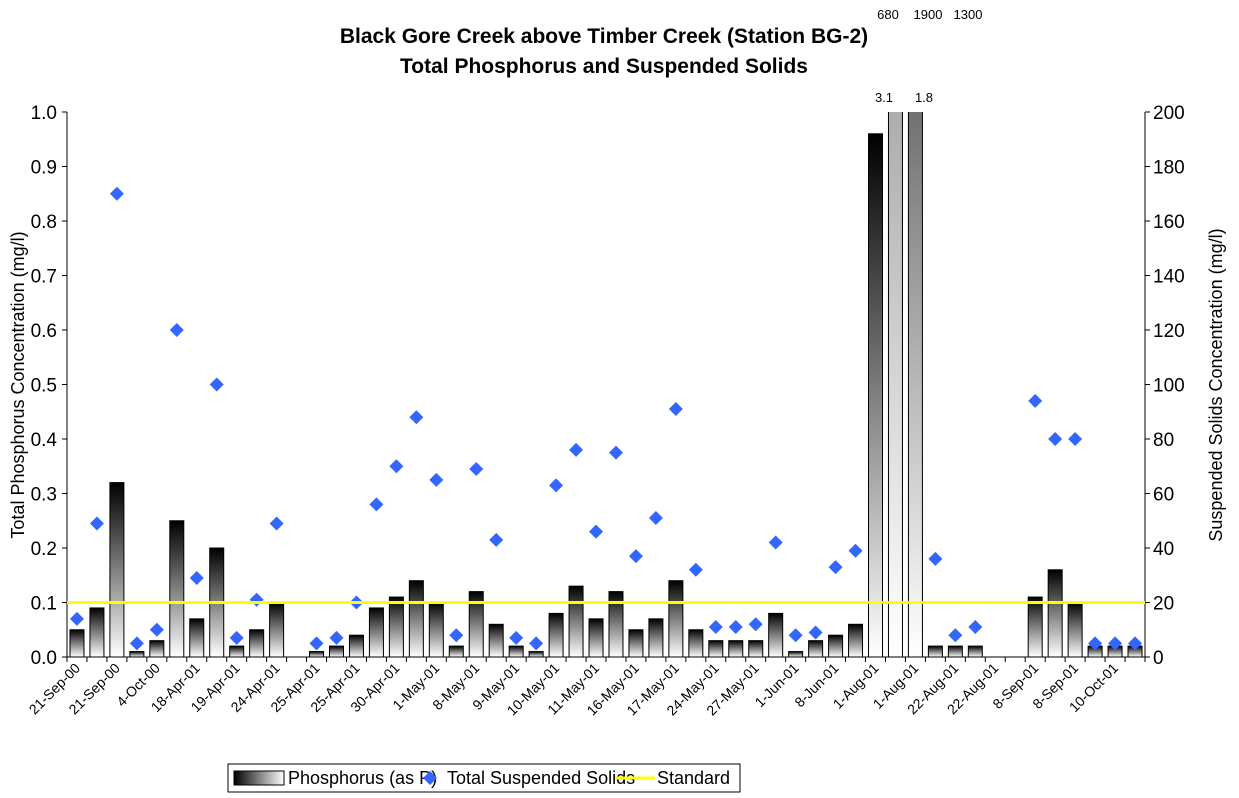 The width and height of the screenshot is (1239, 798). I want to click on value-label: 1300, so click(968, 14).